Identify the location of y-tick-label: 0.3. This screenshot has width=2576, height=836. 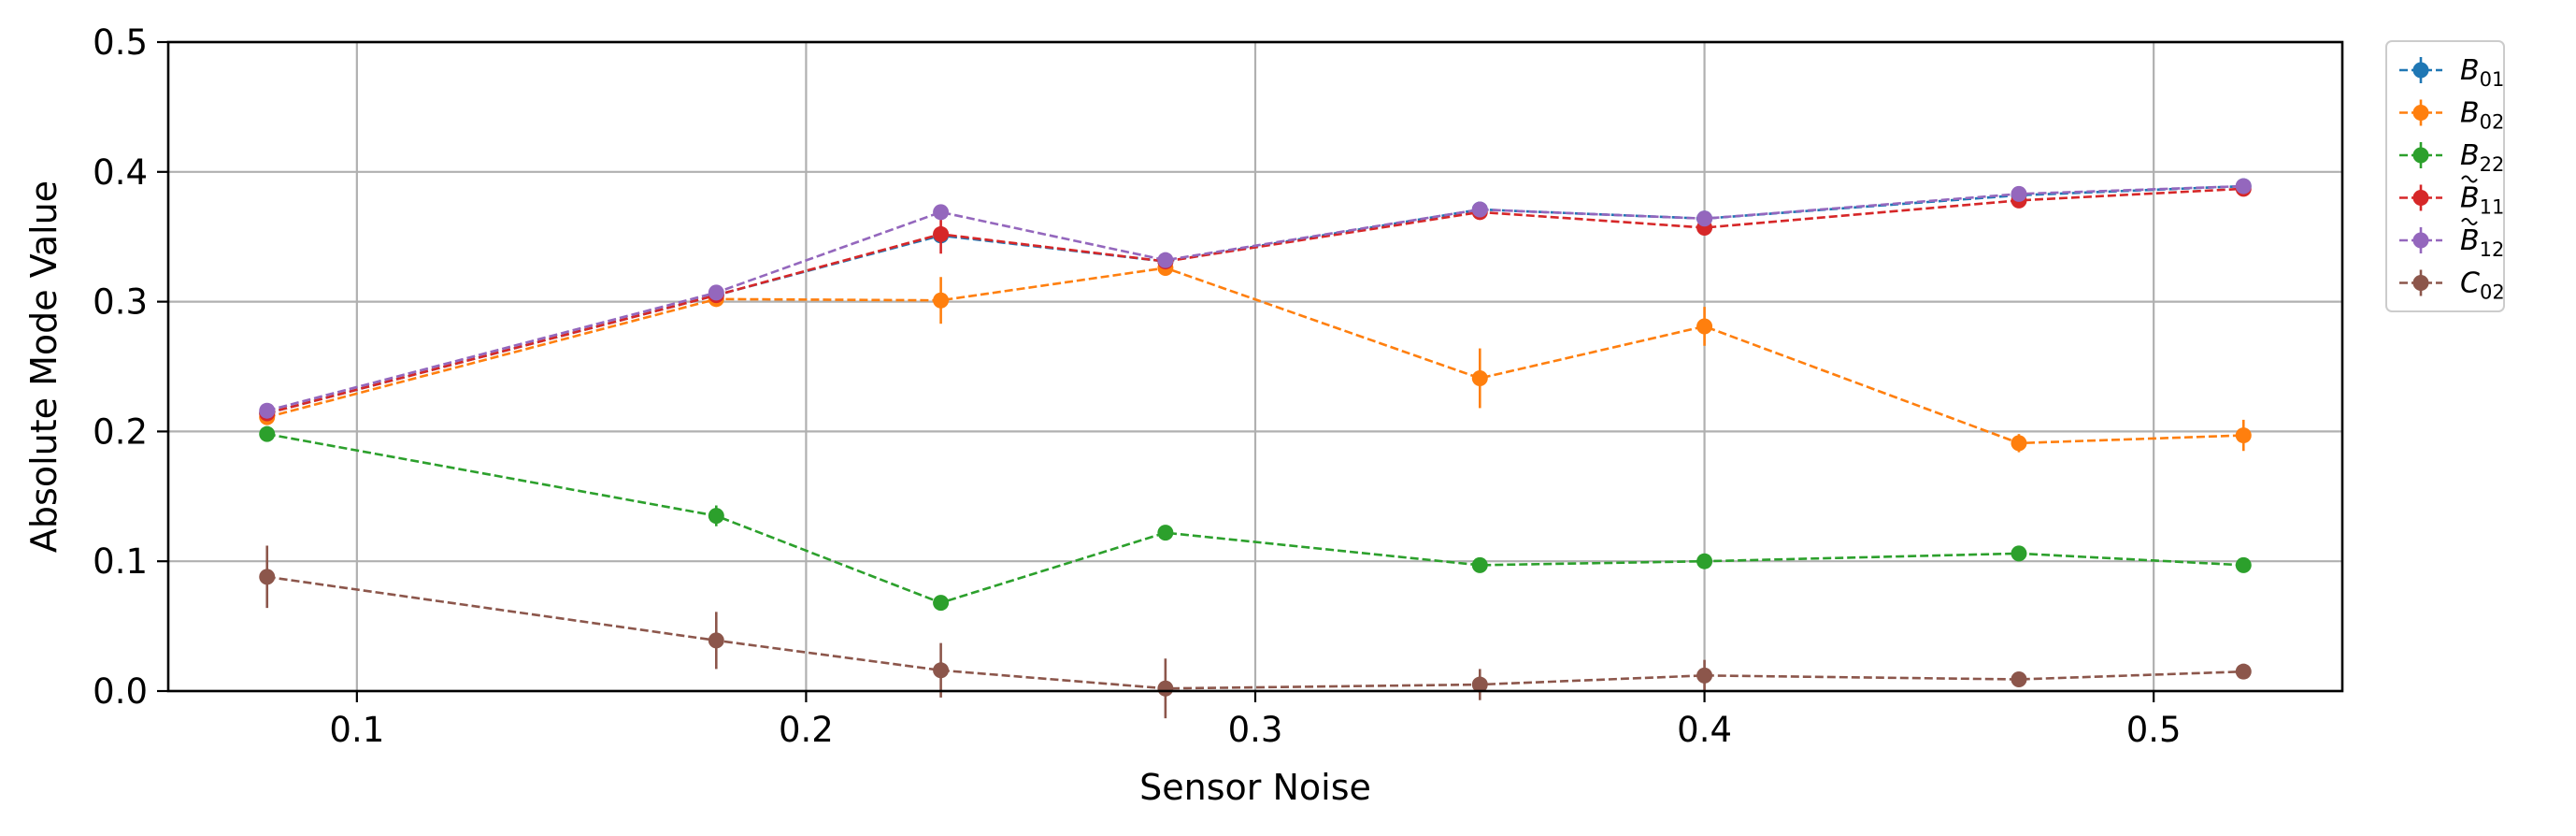
(120, 302).